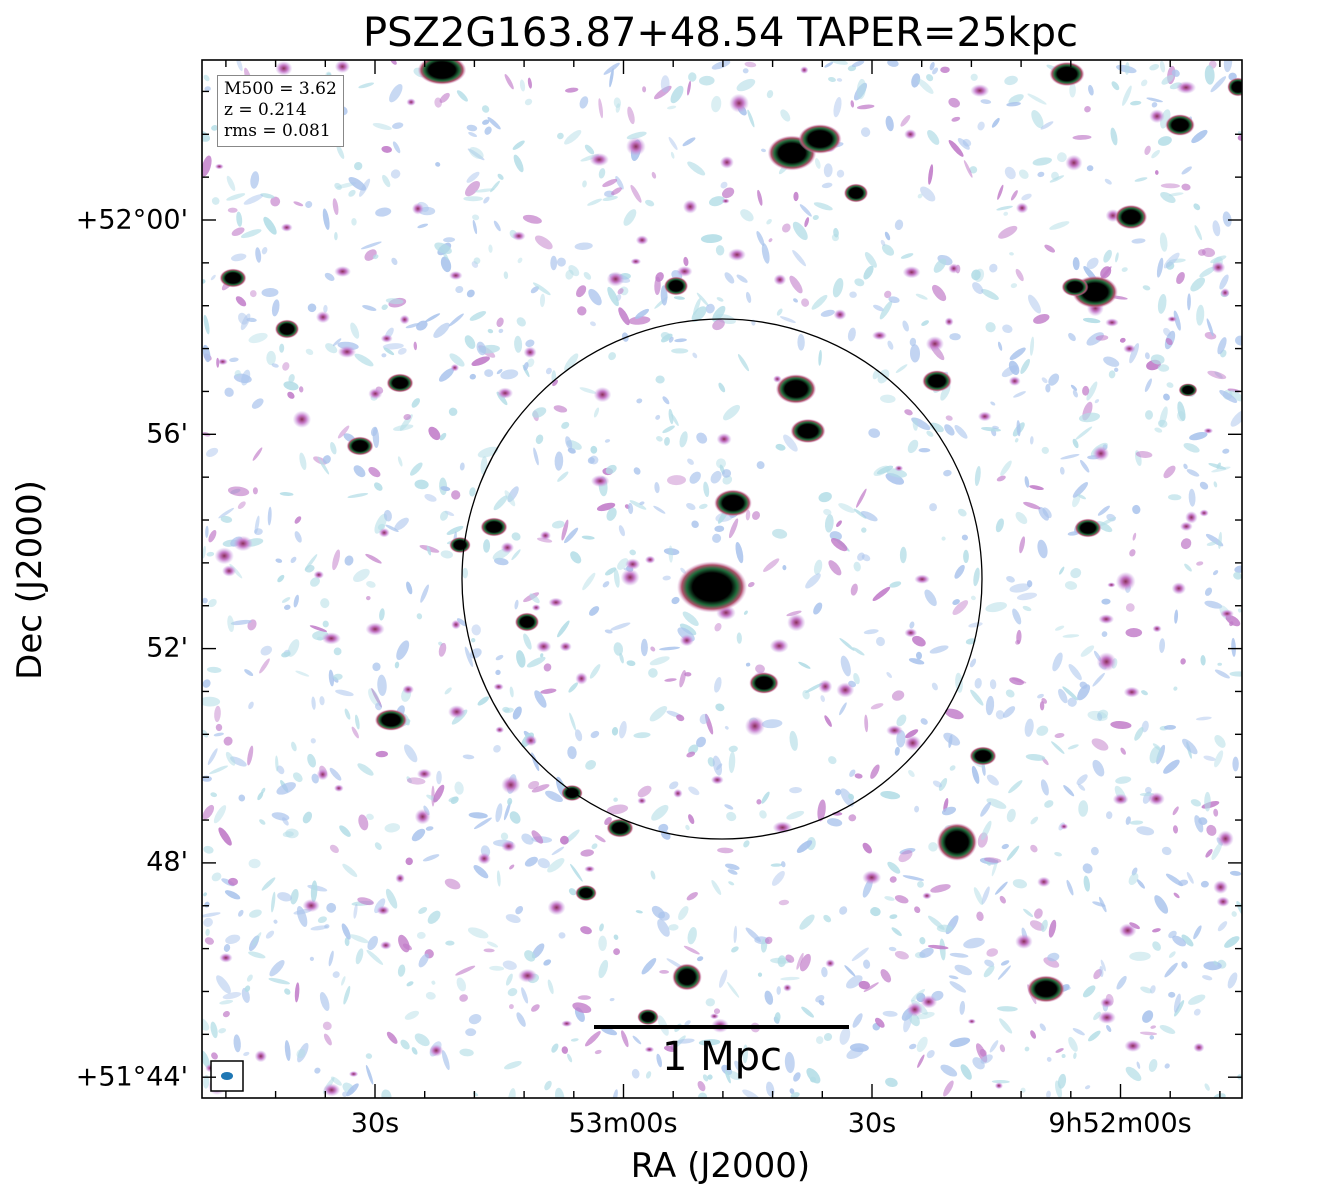 This screenshot has width=1321, height=1200. I want to click on radio-source, so click(687, 977).